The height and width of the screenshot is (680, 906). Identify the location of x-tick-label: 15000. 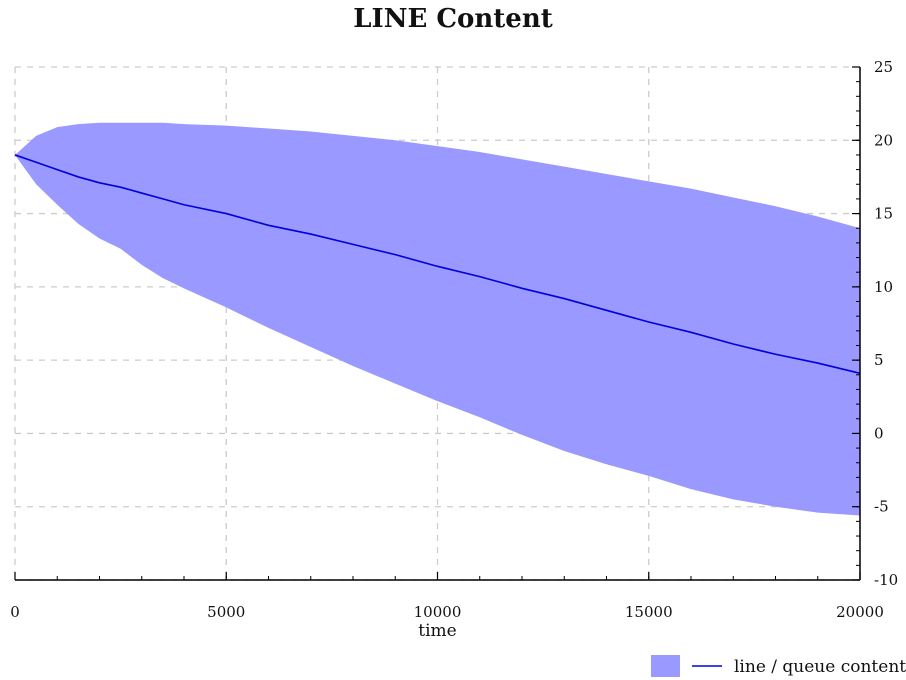
(649, 612).